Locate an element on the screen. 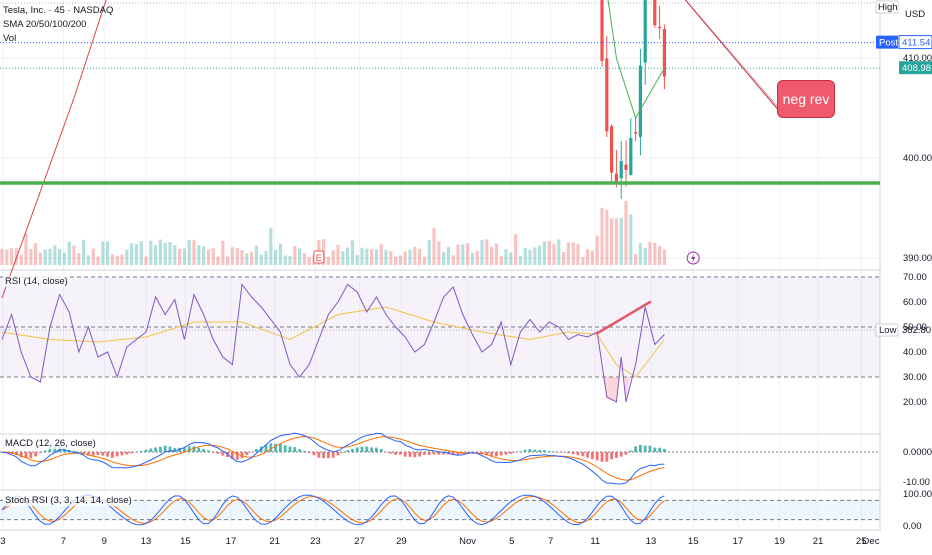 The image size is (932, 555). rsi-pane-label: RSI (14, close) is located at coordinates (36, 281).